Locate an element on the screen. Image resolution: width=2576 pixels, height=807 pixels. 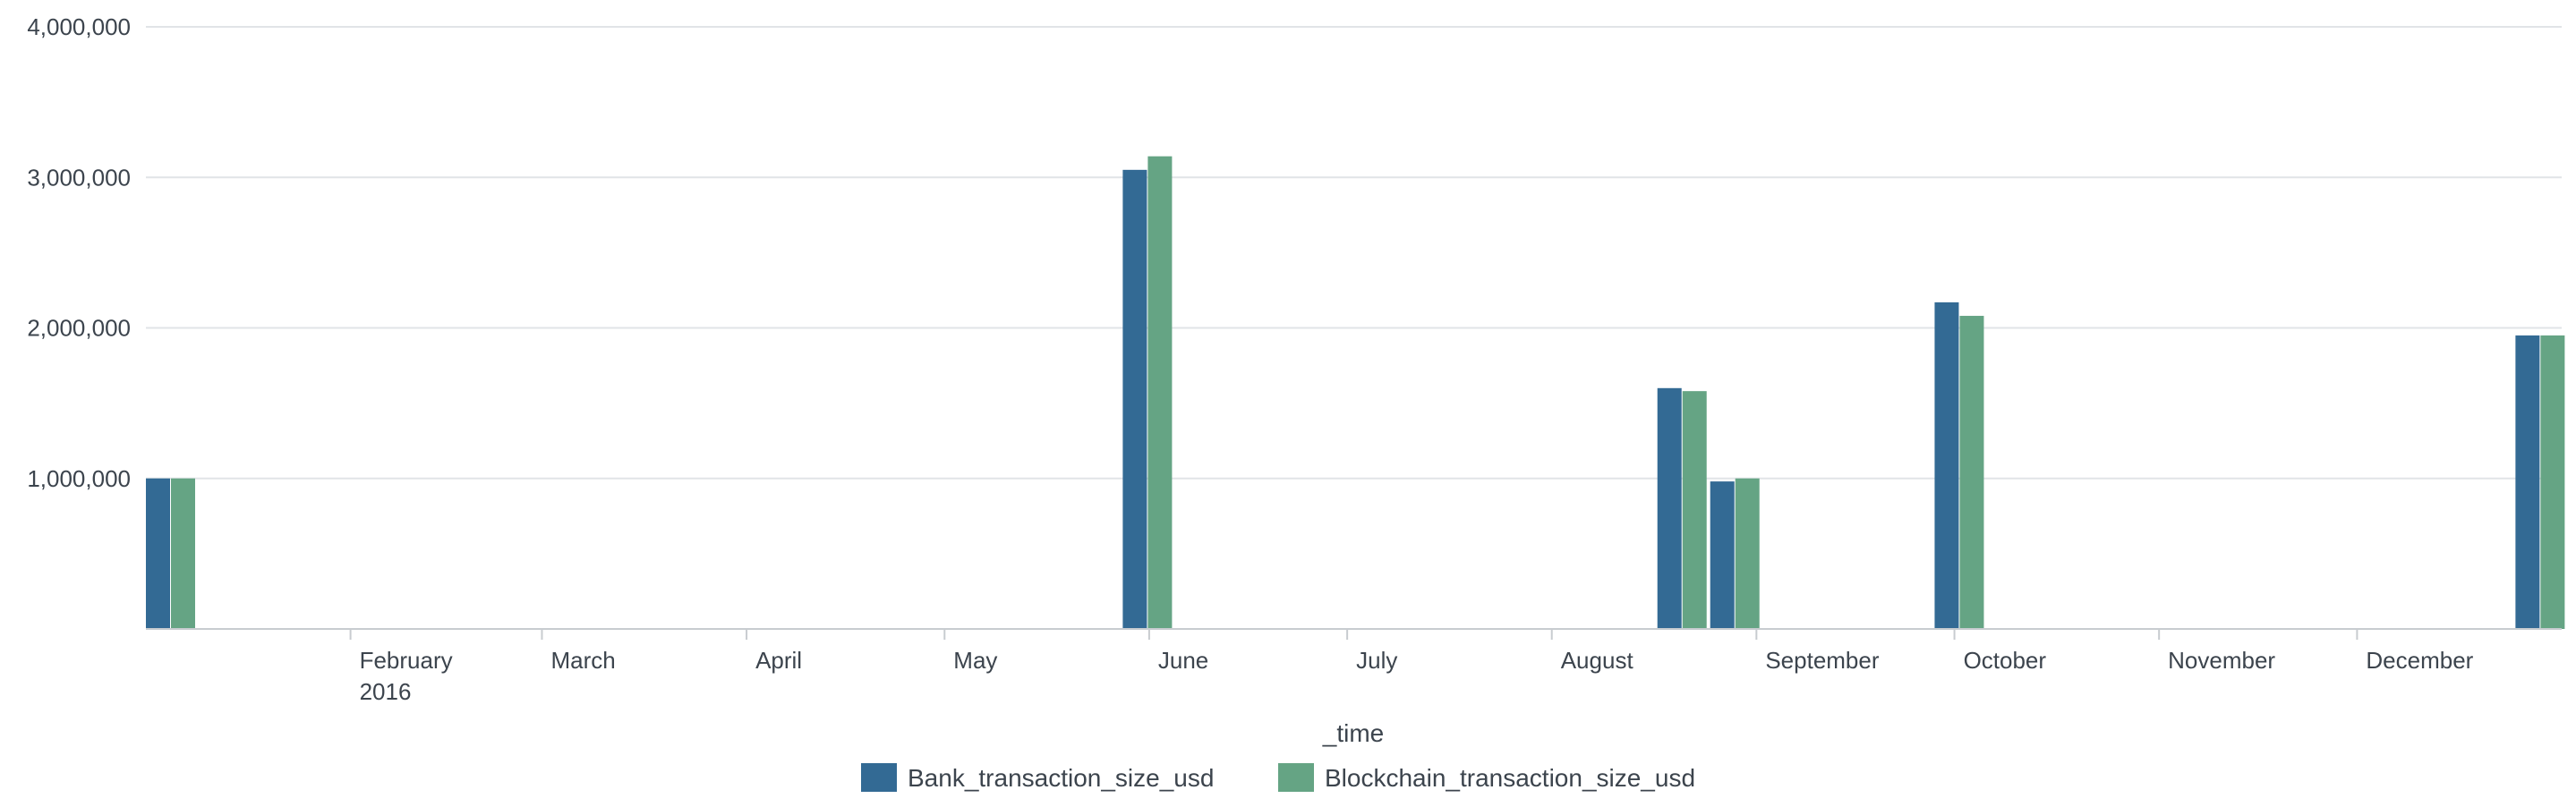
y-tick-label: 2,000,000 is located at coordinates (79, 328).